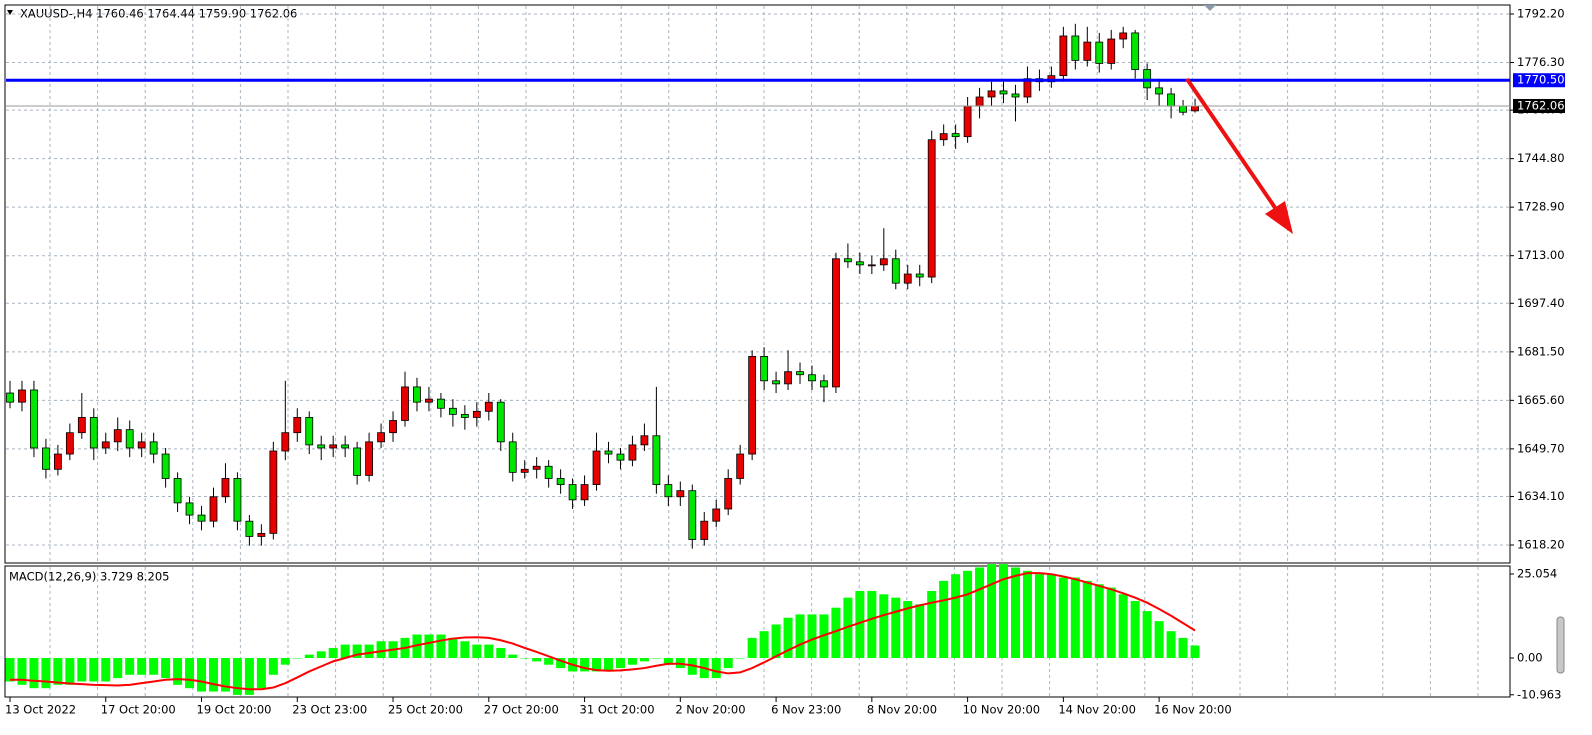 This screenshot has width=1592, height=735. Describe the element at coordinates (521, 710) in the screenshot. I see `x-tick-label: 27 Oct 20:00` at that location.